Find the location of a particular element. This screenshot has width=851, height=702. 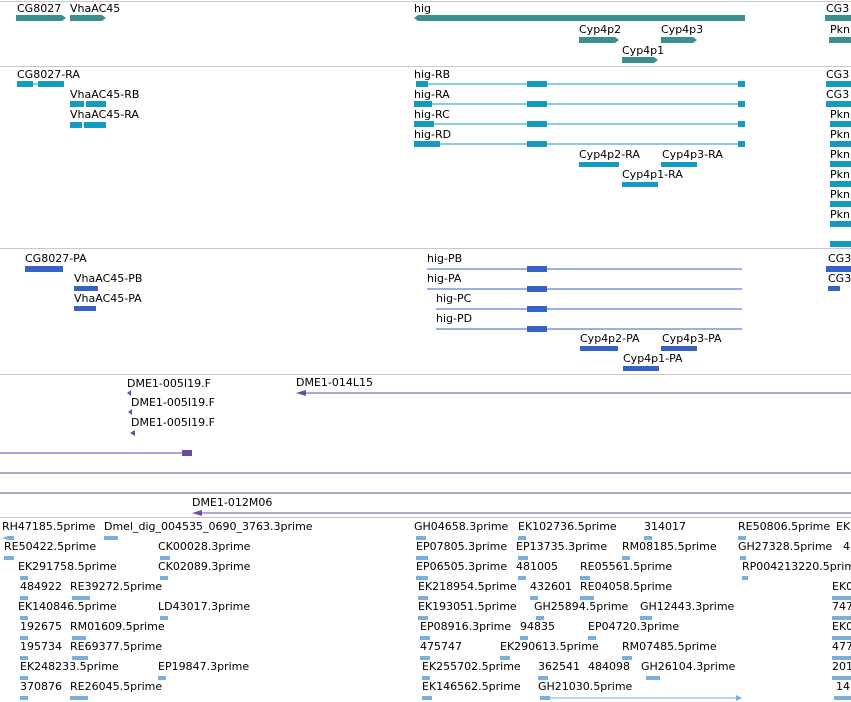

protein-label: hig-PB is located at coordinates (445, 258).